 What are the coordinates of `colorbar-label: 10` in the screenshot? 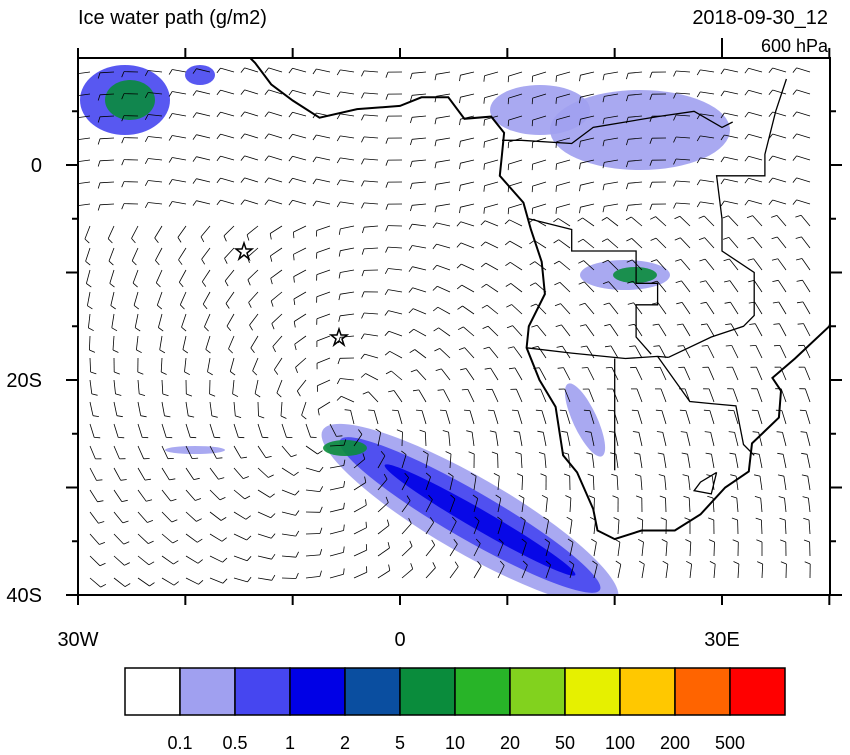 It's located at (455, 741).